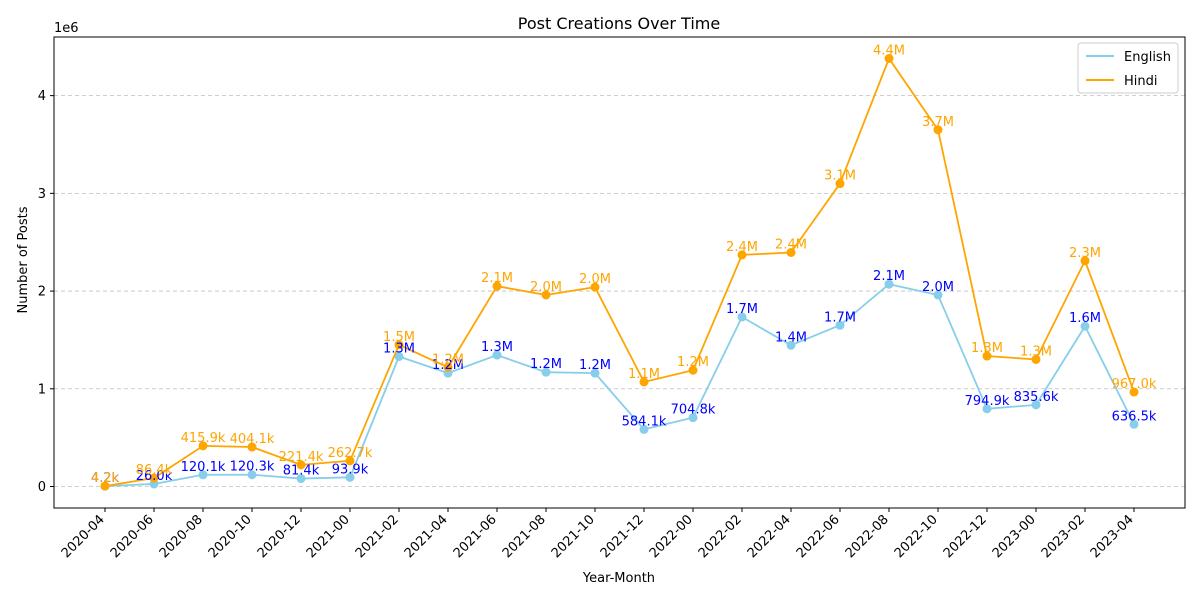  What do you see at coordinates (377, 536) in the screenshot?
I see `x-tick-label: 2021-02` at bounding box center [377, 536].